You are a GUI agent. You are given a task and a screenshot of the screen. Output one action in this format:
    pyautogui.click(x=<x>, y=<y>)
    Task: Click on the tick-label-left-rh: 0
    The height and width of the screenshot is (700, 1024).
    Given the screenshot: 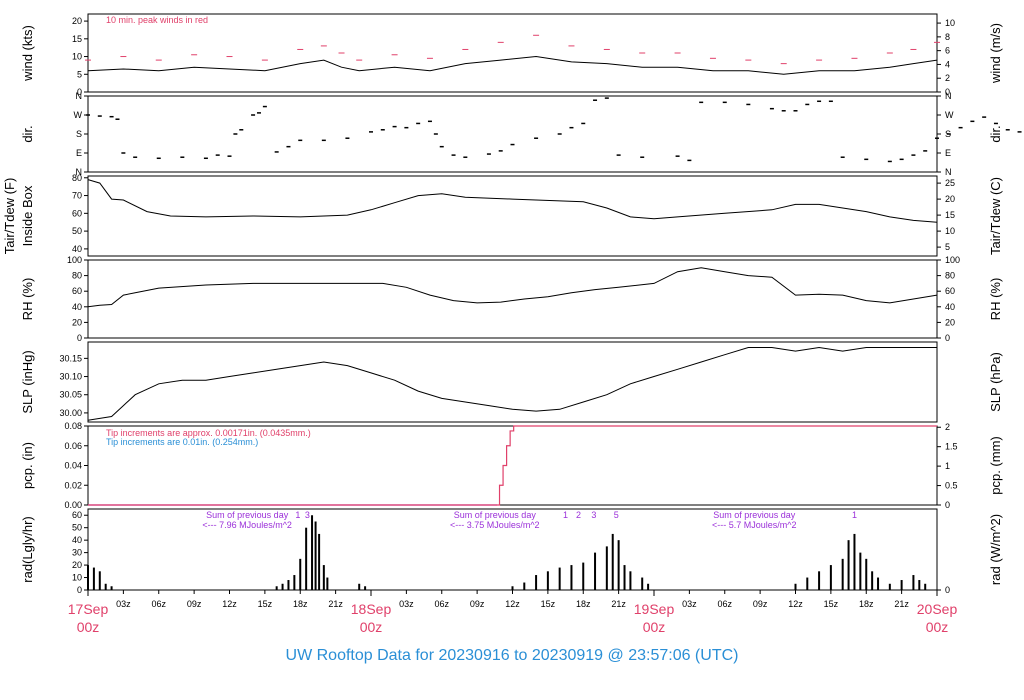 What is the action you would take?
    pyautogui.click(x=79, y=338)
    